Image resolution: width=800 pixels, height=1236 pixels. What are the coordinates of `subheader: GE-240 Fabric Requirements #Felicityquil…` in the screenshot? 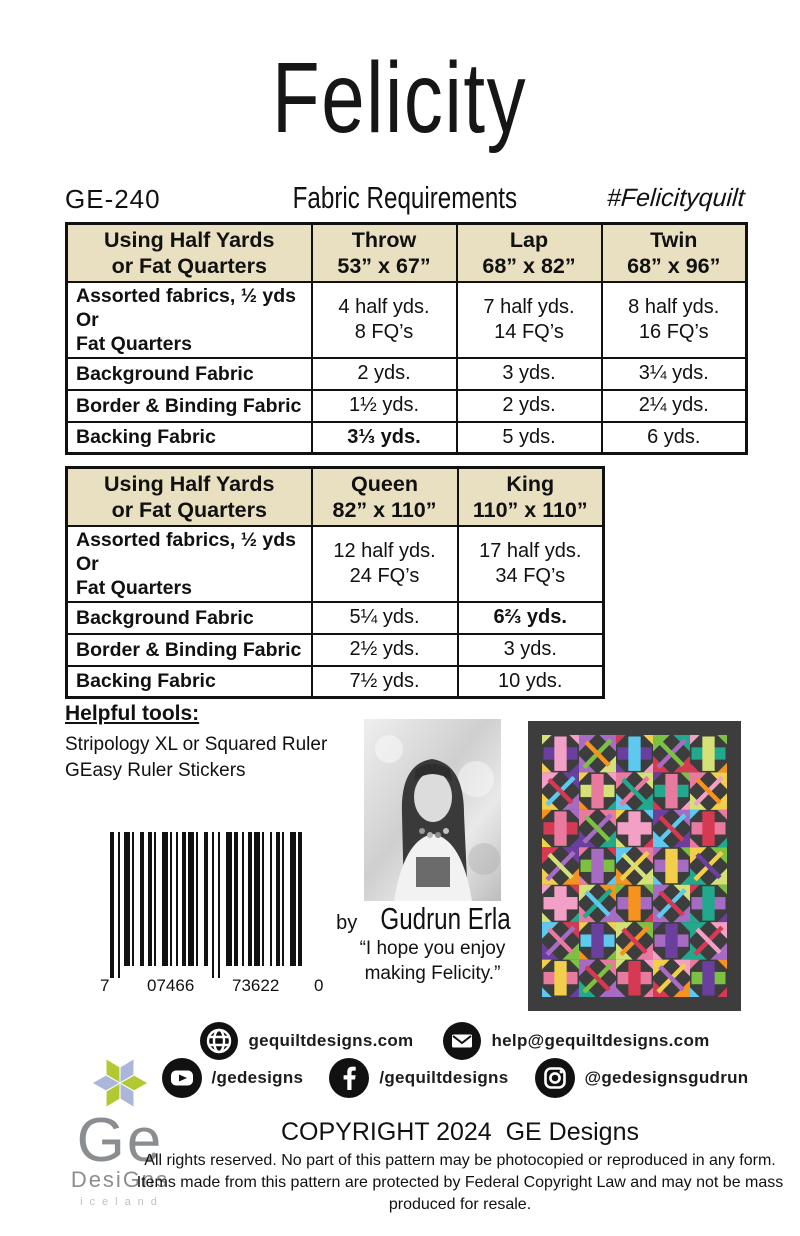 It's located at (406, 198).